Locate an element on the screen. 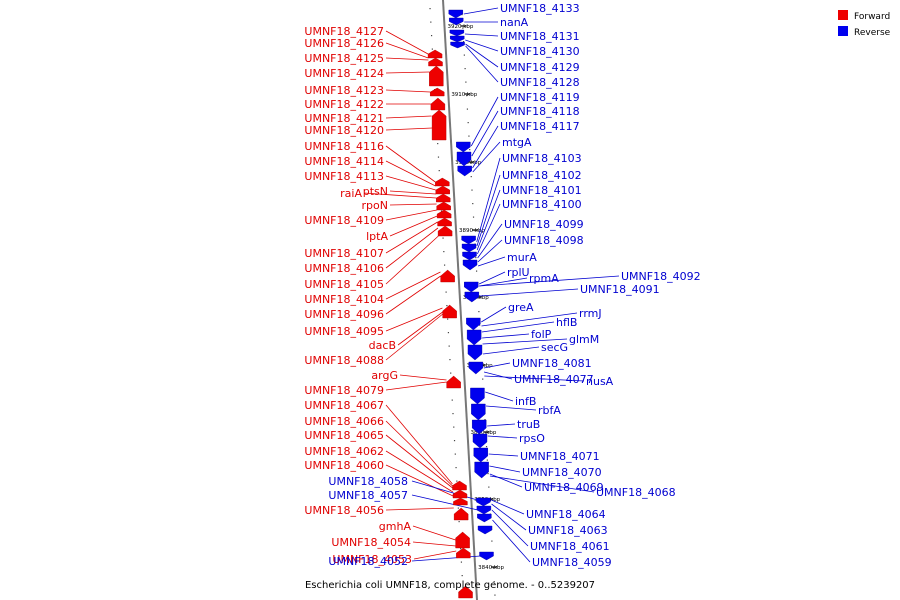 This screenshot has height=600, width=900. tick-label: 3860 kbp is located at coordinates (483, 433).